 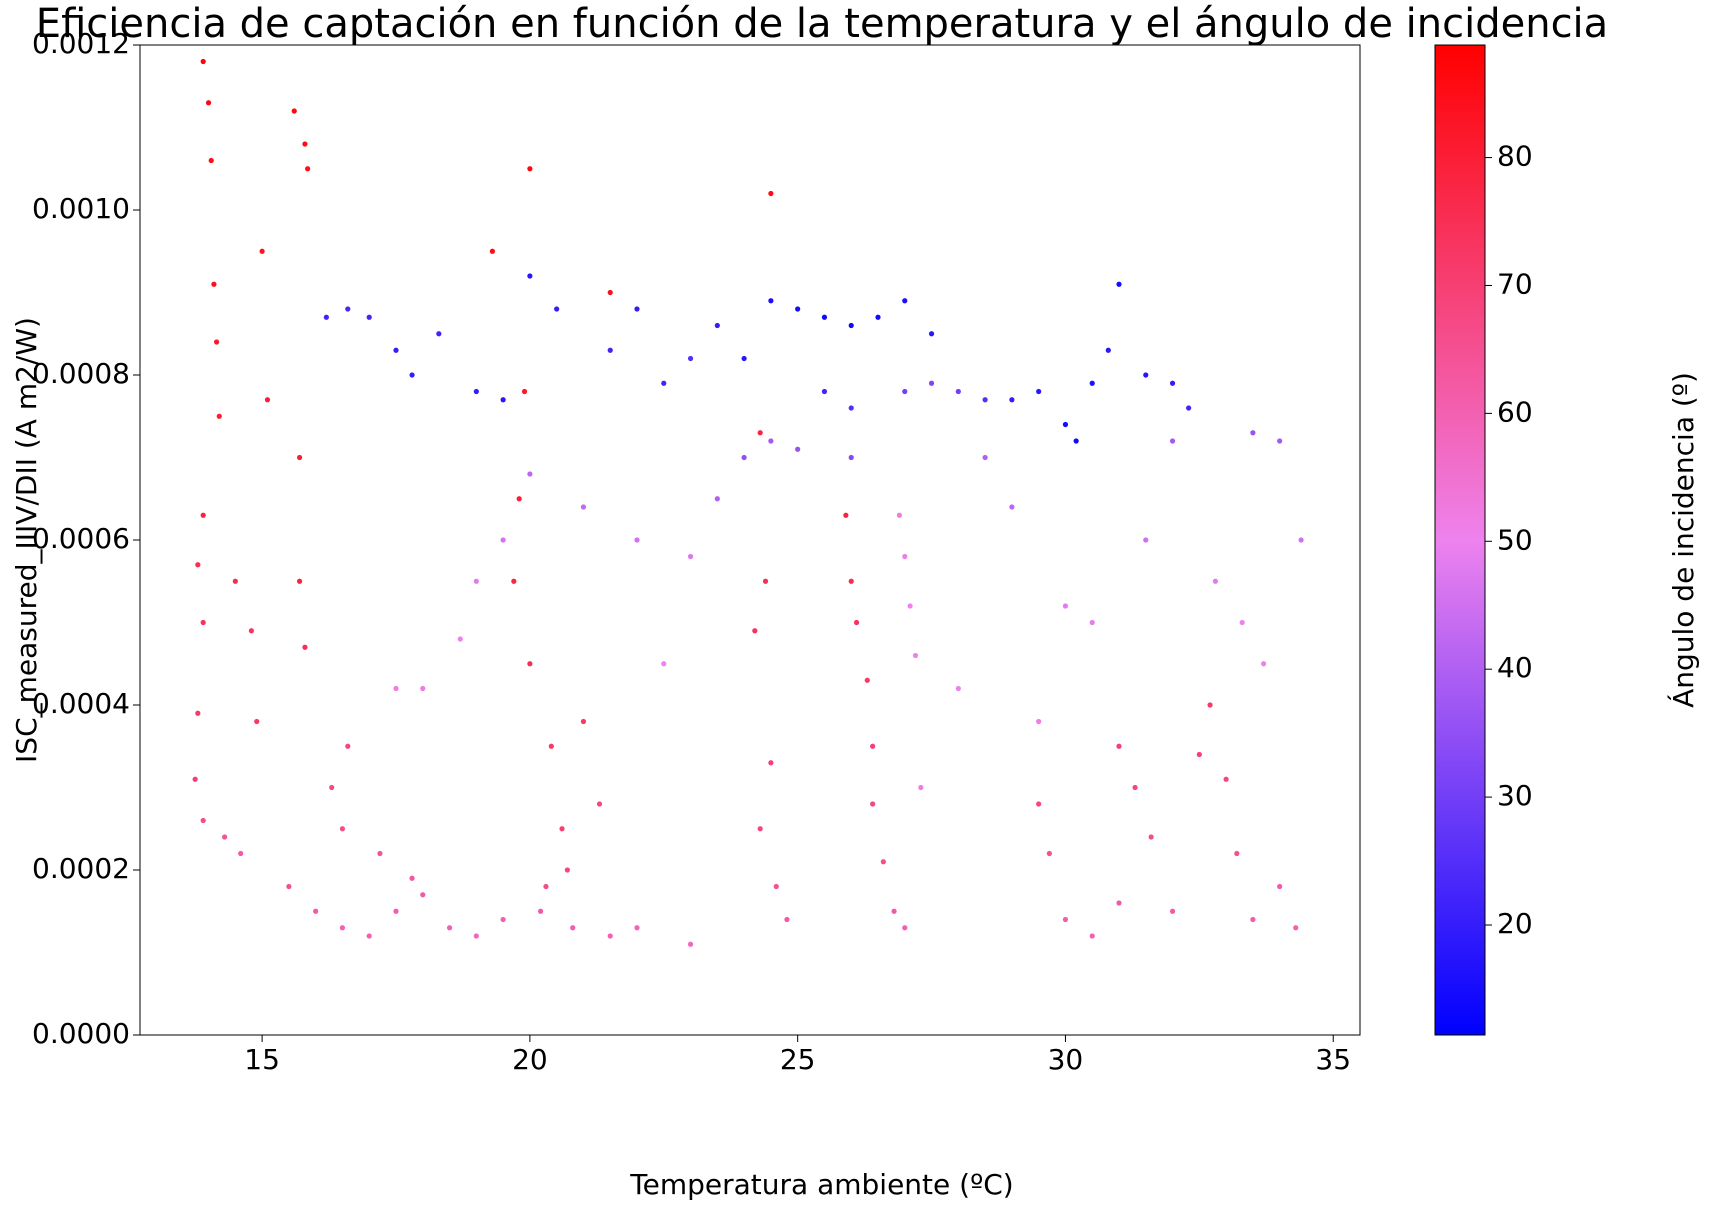 I want to click on y-tick-label: 0.0012, so click(x=81, y=43).